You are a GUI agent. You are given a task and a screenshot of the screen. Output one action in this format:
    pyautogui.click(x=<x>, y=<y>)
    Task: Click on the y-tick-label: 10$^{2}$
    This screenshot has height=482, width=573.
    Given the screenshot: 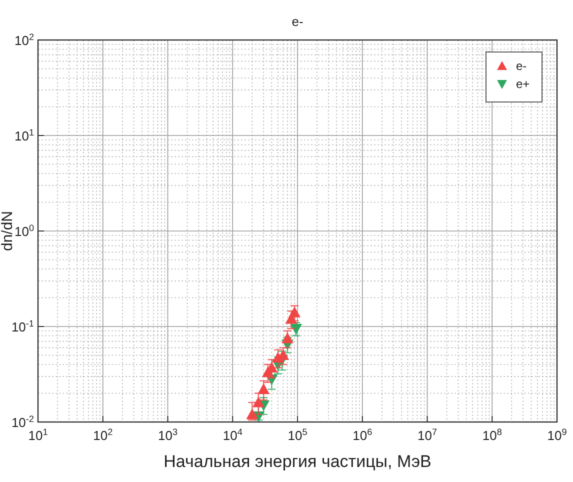 What is the action you would take?
    pyautogui.click(x=24, y=40)
    